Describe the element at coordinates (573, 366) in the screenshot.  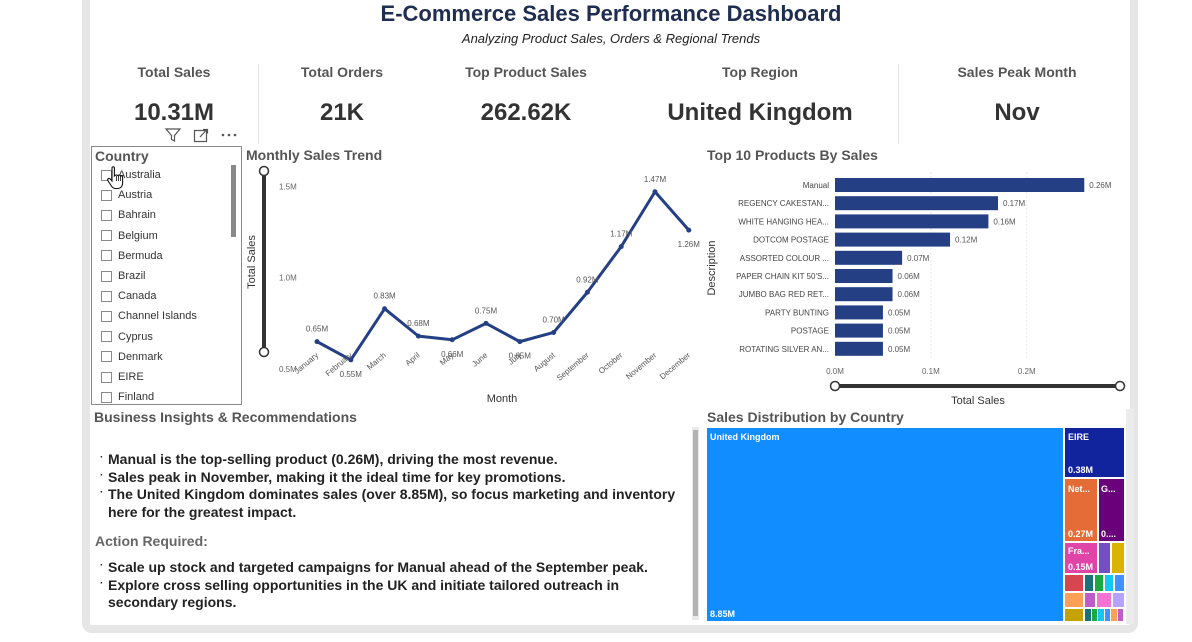
I see `x-tick-label: September` at that location.